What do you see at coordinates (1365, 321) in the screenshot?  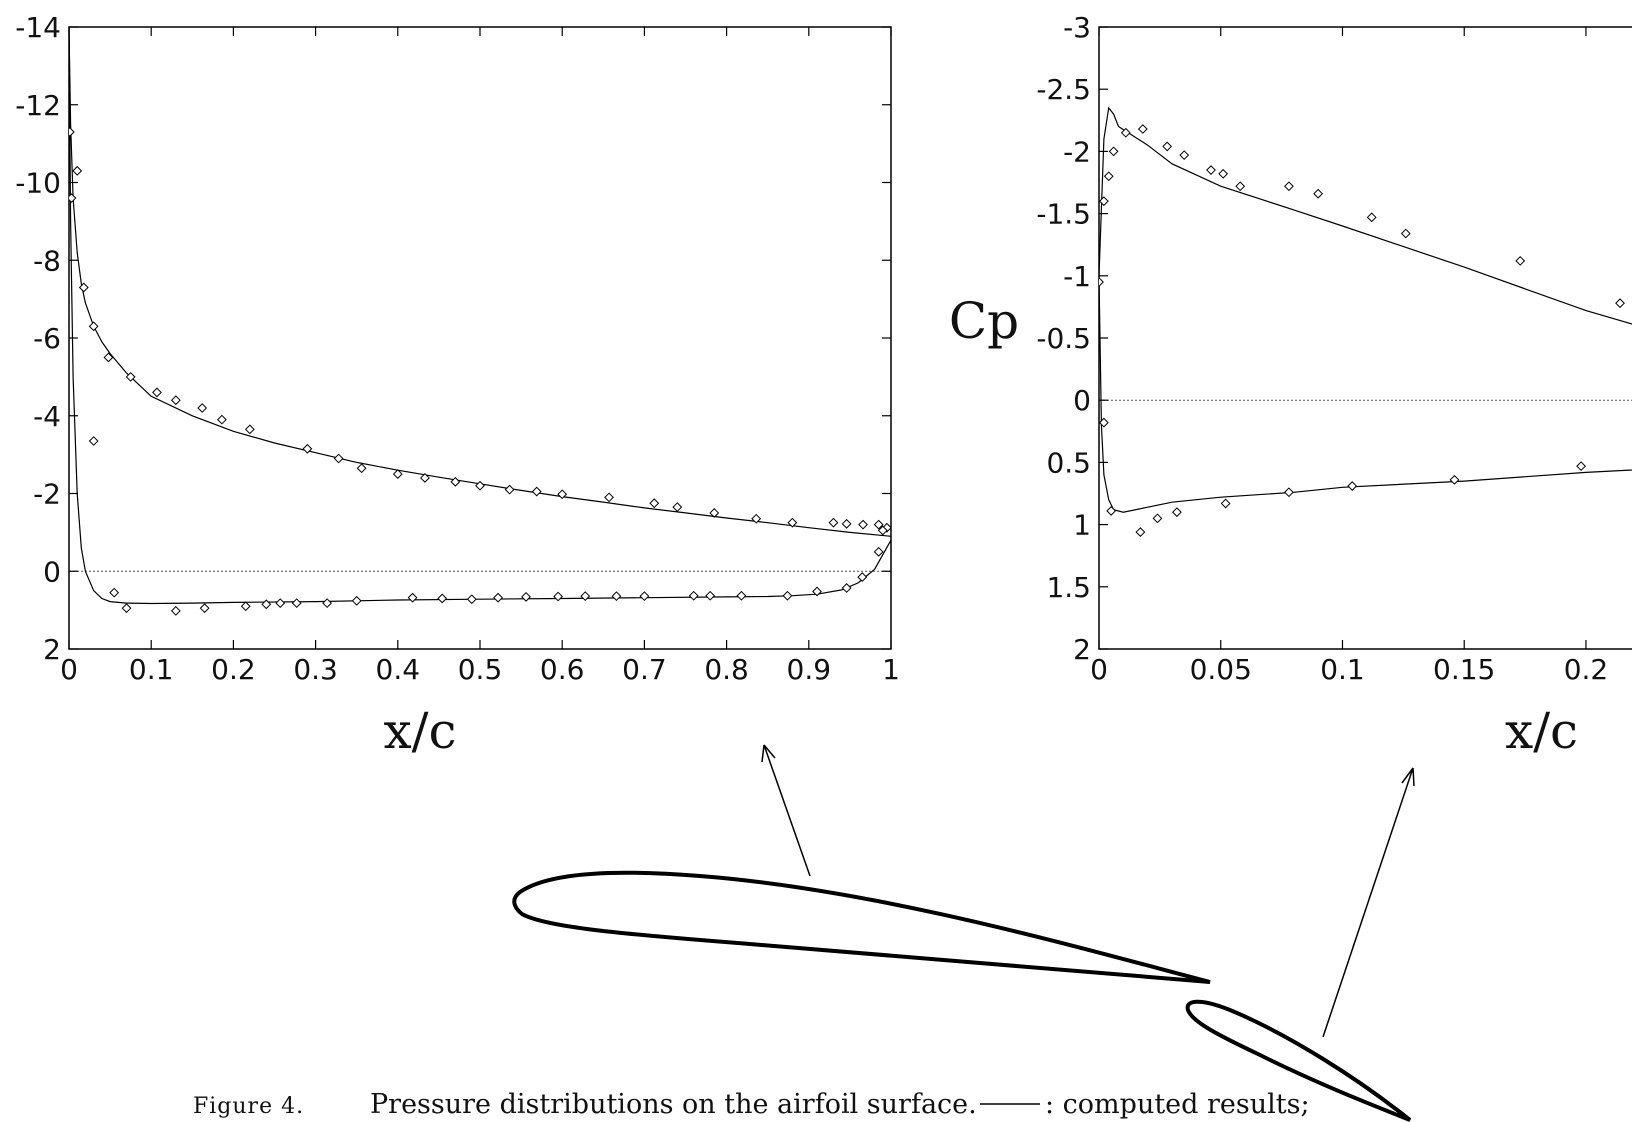 I see `right-series` at bounding box center [1365, 321].